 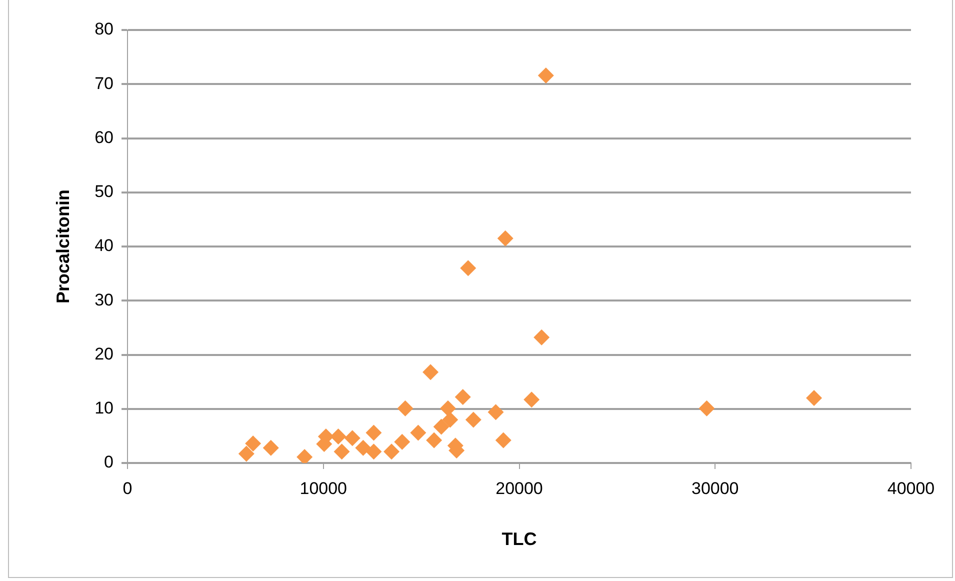 I want to click on y-tick-label: 40, so click(x=104, y=246).